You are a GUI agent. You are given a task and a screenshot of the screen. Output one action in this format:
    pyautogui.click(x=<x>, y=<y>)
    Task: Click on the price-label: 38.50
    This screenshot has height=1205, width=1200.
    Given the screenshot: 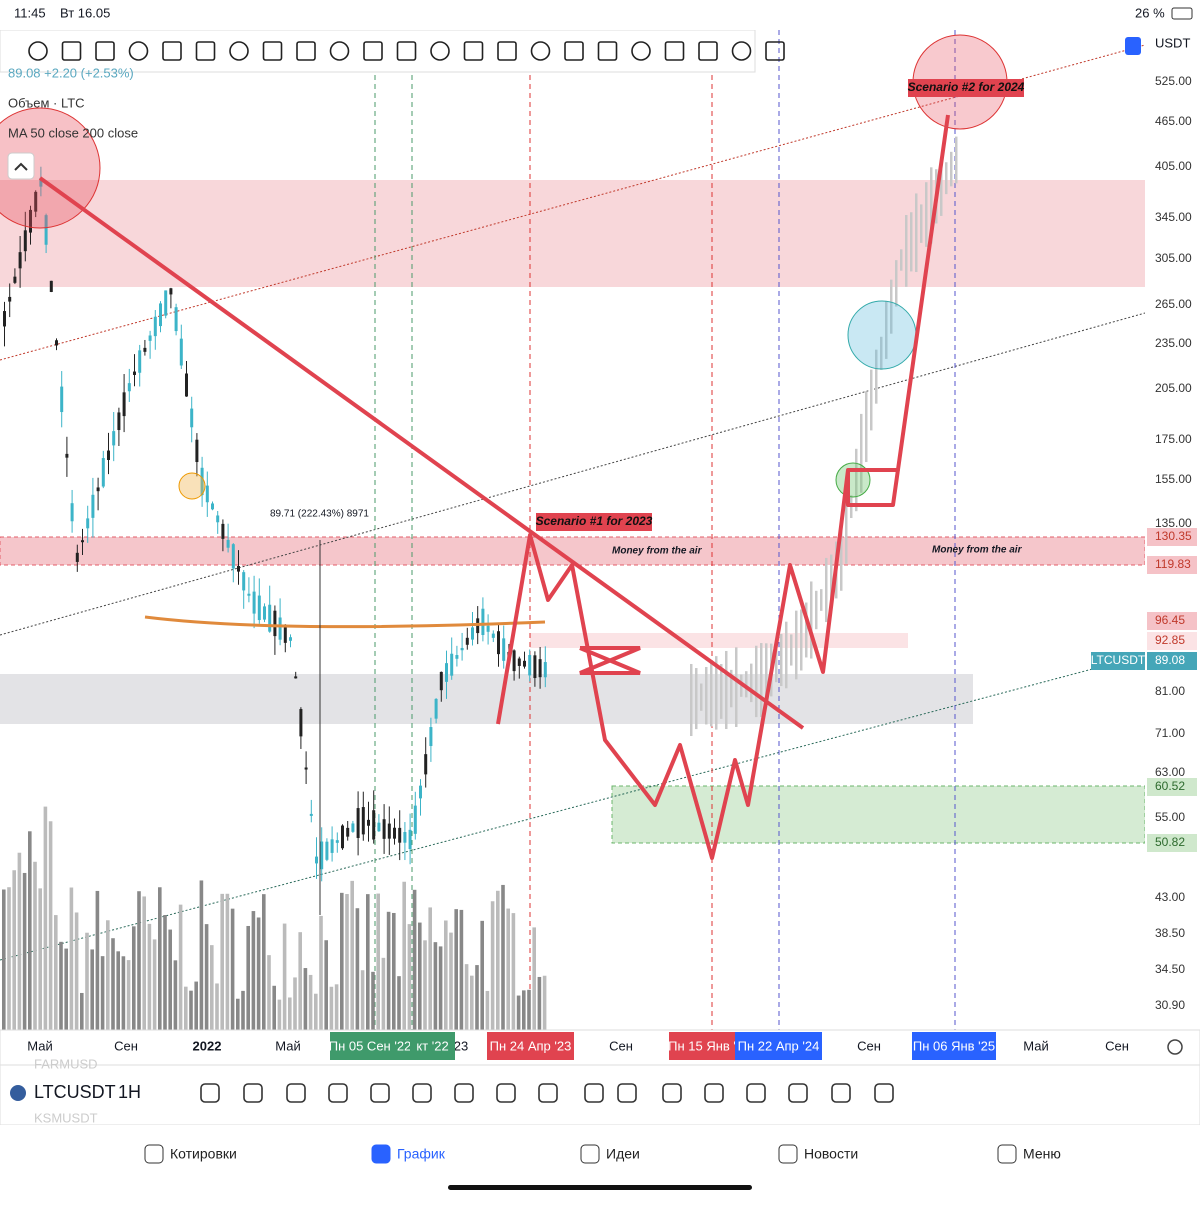 What is the action you would take?
    pyautogui.click(x=1170, y=933)
    